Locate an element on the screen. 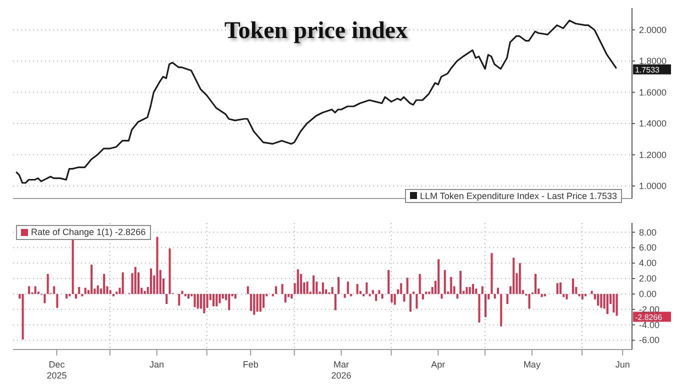  y-tick-label: 1.6000 is located at coordinates (653, 92).